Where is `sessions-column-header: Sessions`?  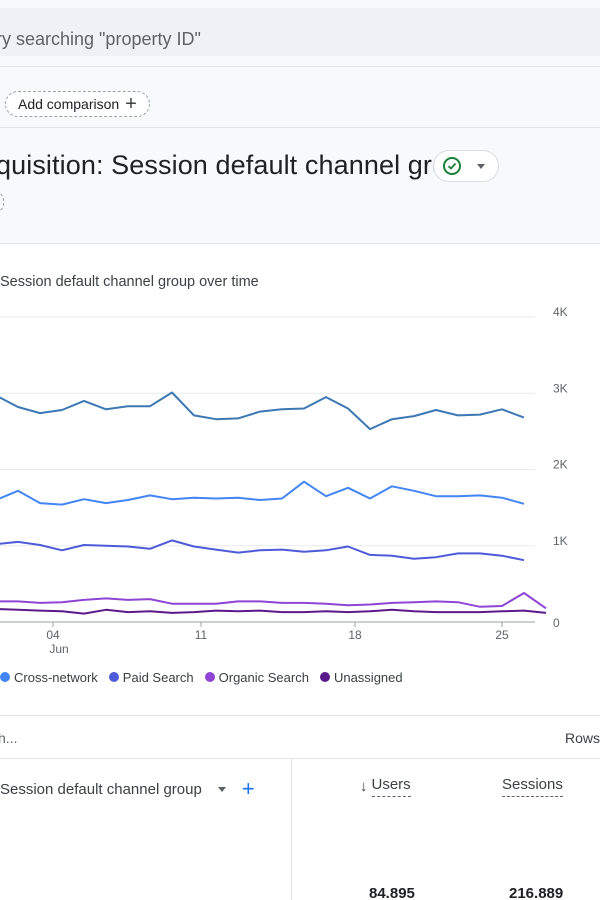
sessions-column-header: Sessions is located at coordinates (532, 786).